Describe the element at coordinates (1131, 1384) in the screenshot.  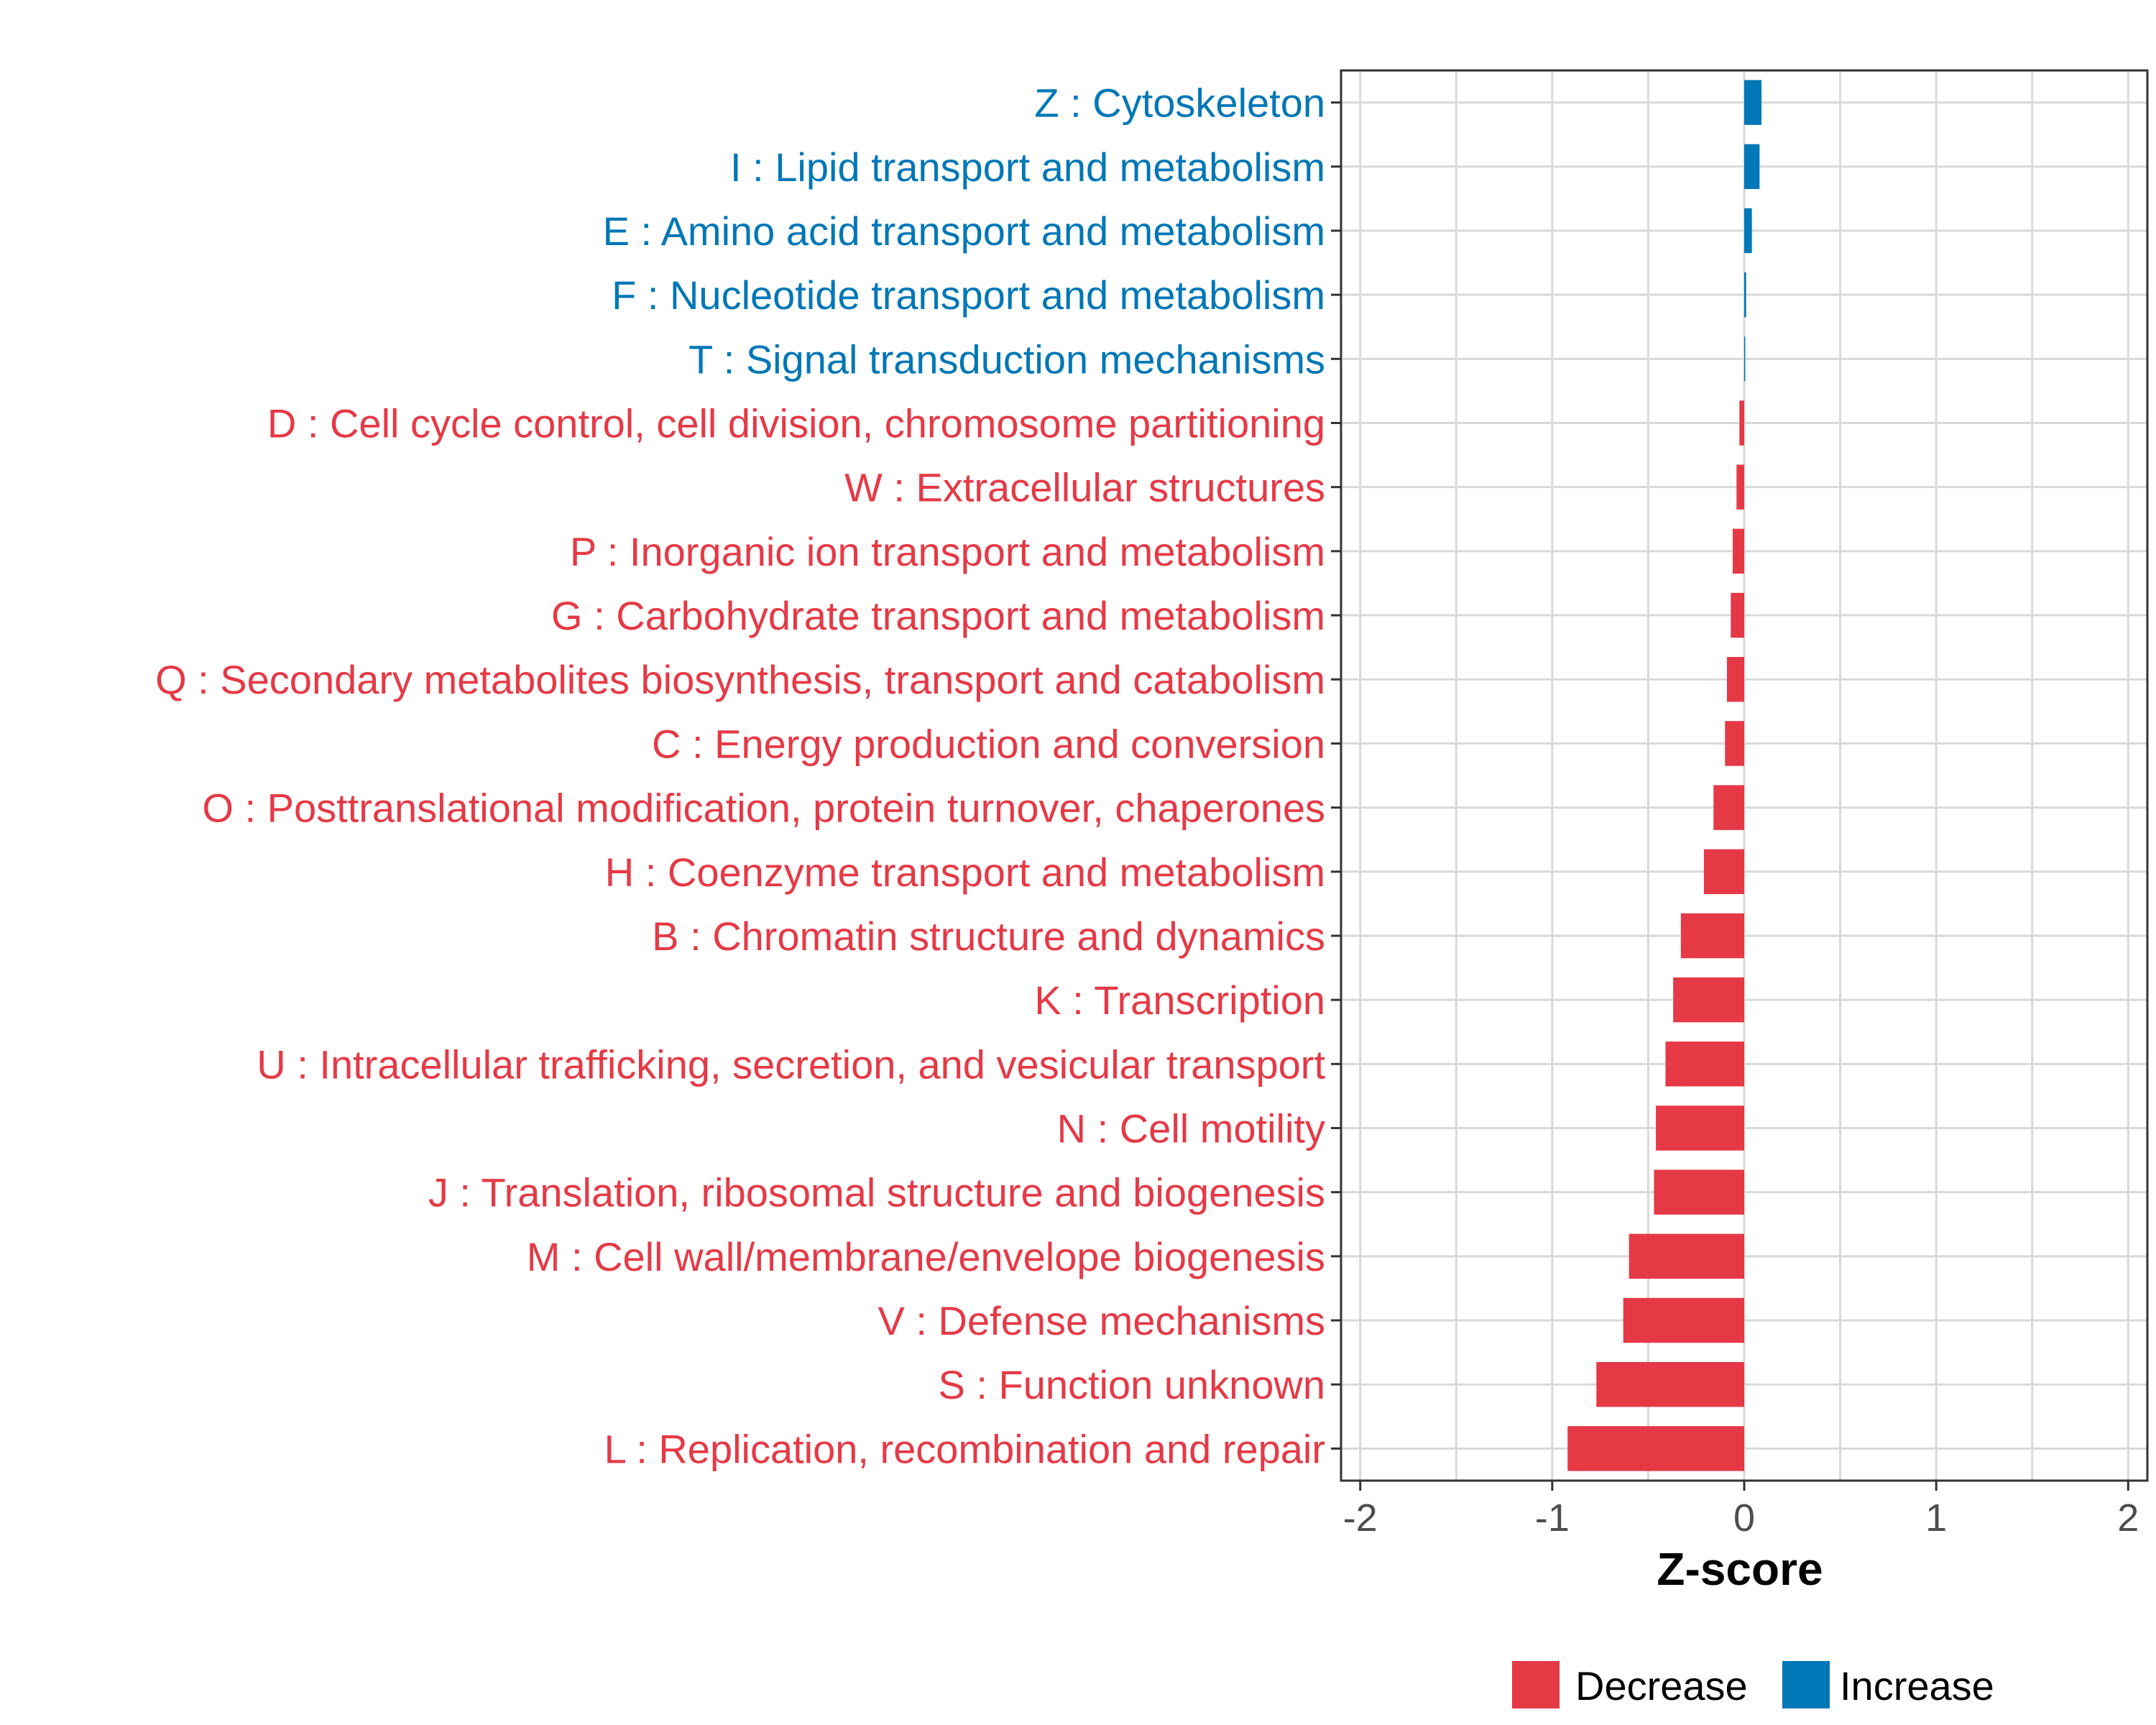
I see `y-tick-label: S : Function unknown` at that location.